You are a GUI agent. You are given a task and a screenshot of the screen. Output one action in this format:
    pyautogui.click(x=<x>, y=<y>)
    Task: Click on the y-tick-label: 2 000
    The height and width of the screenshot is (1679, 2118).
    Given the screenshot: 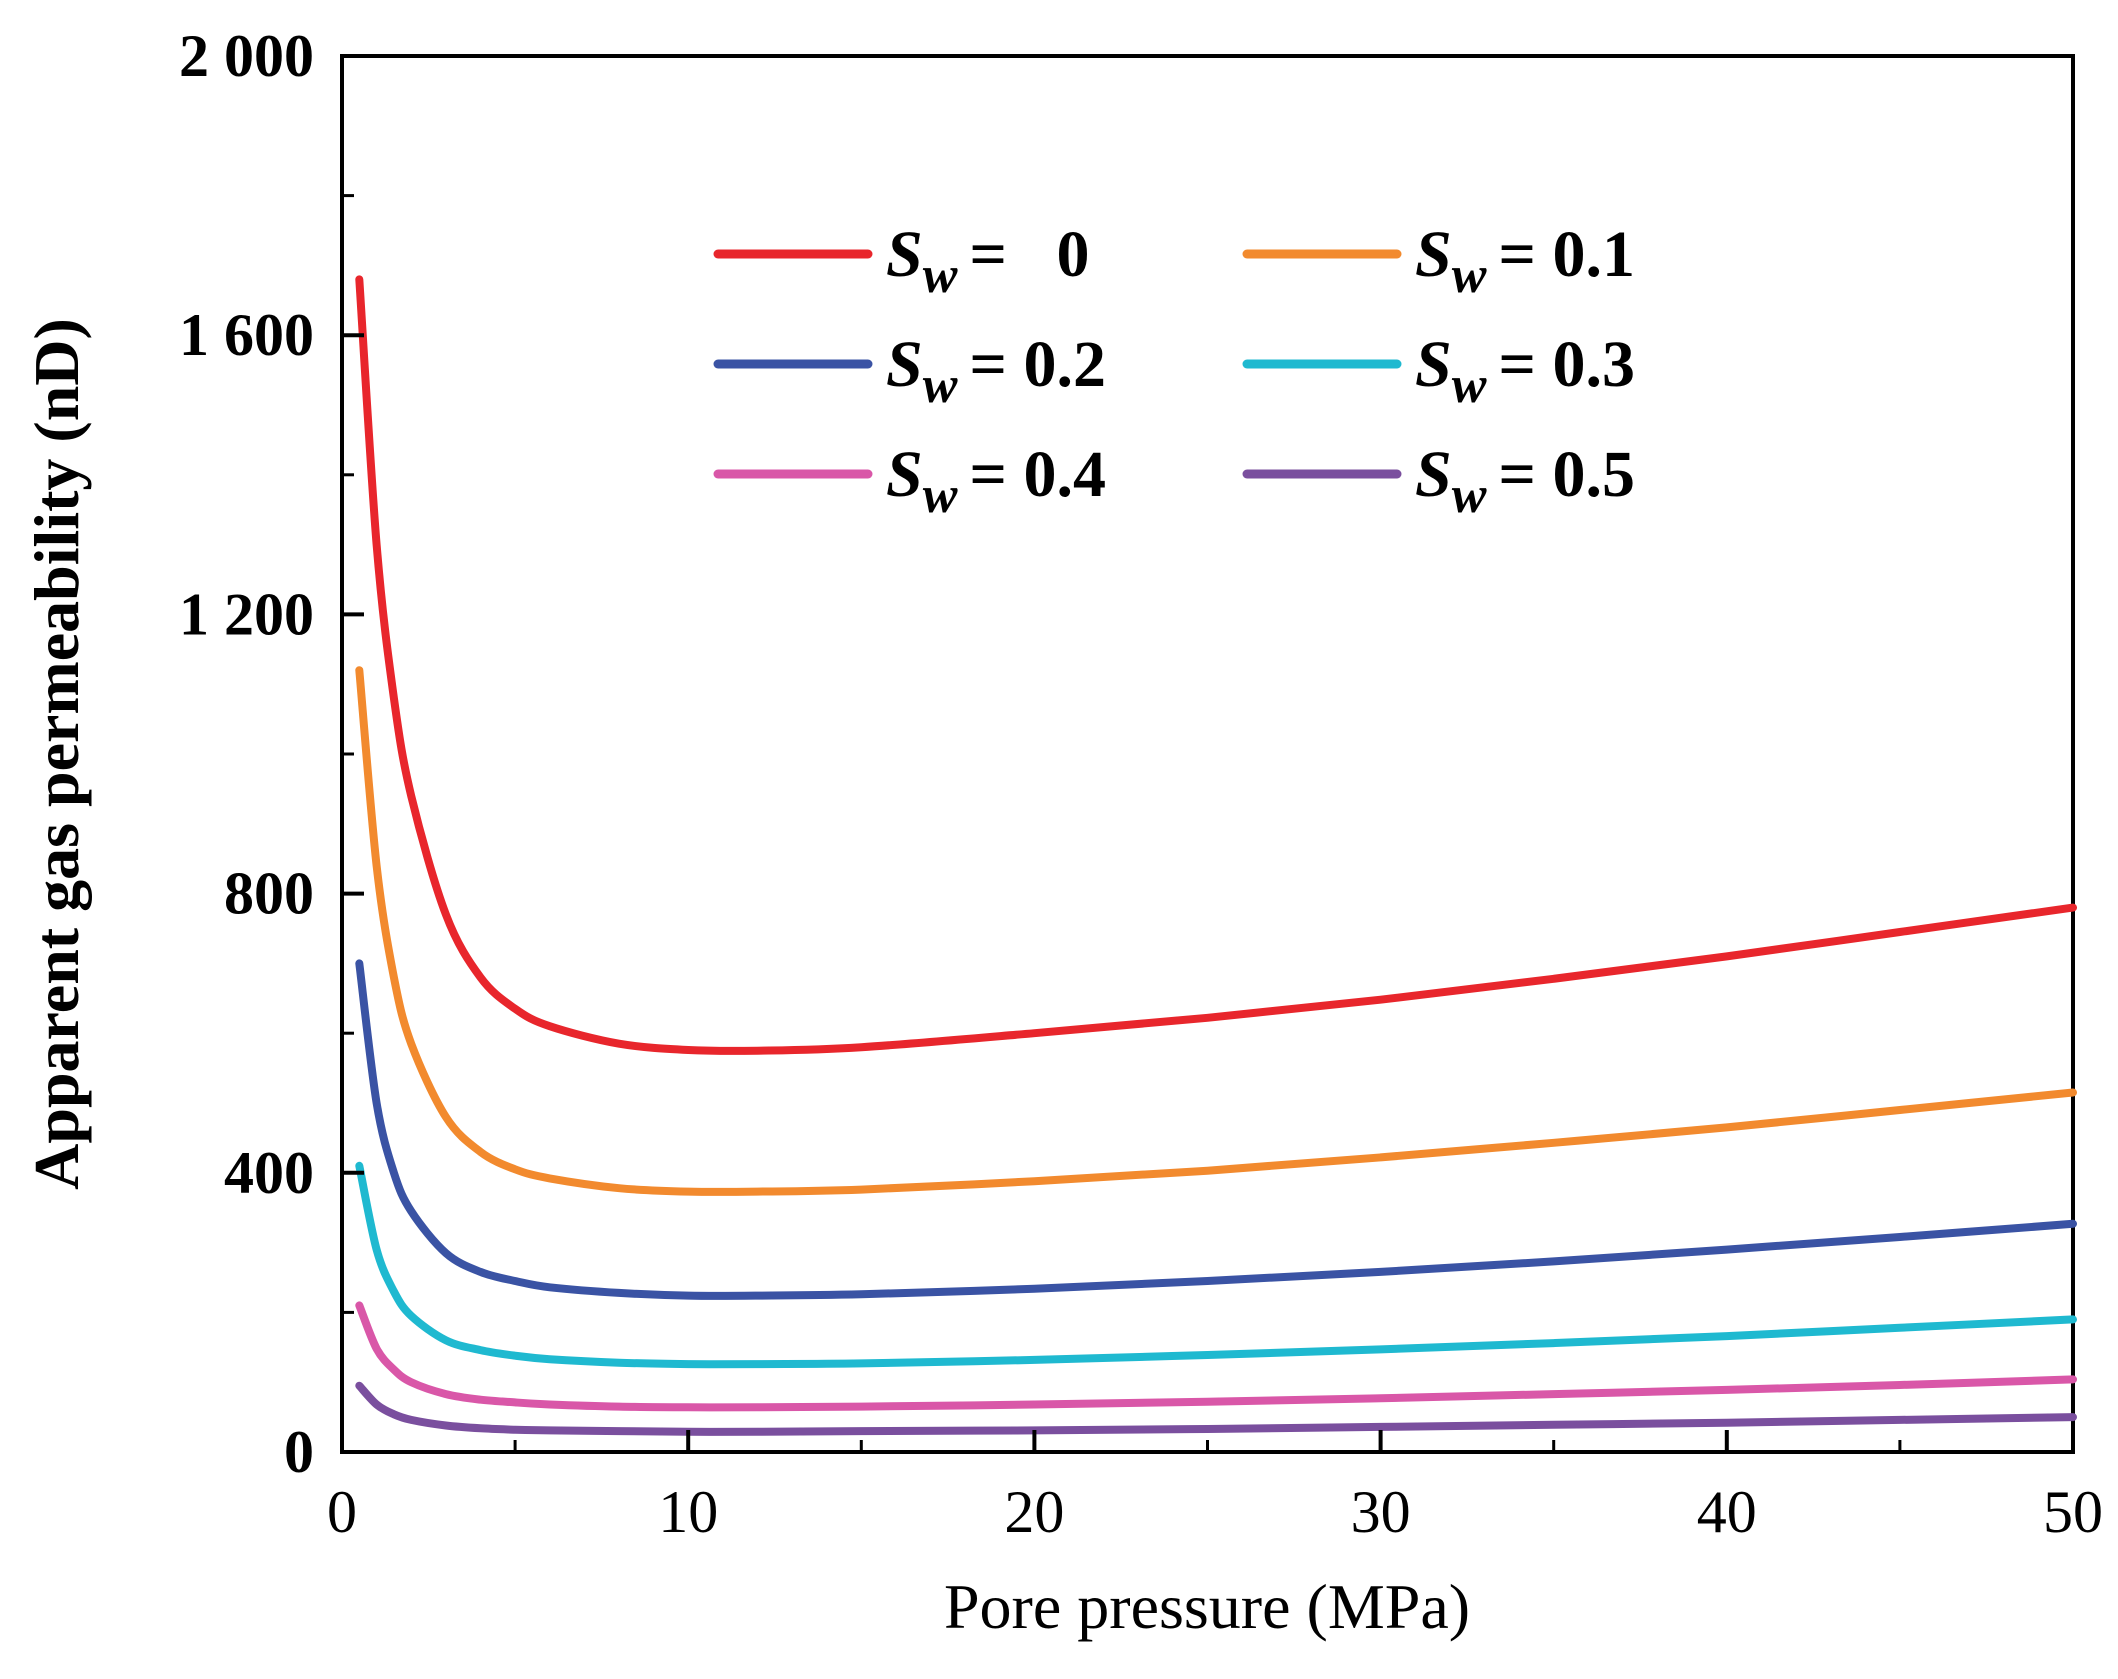 What is the action you would take?
    pyautogui.click(x=246, y=56)
    